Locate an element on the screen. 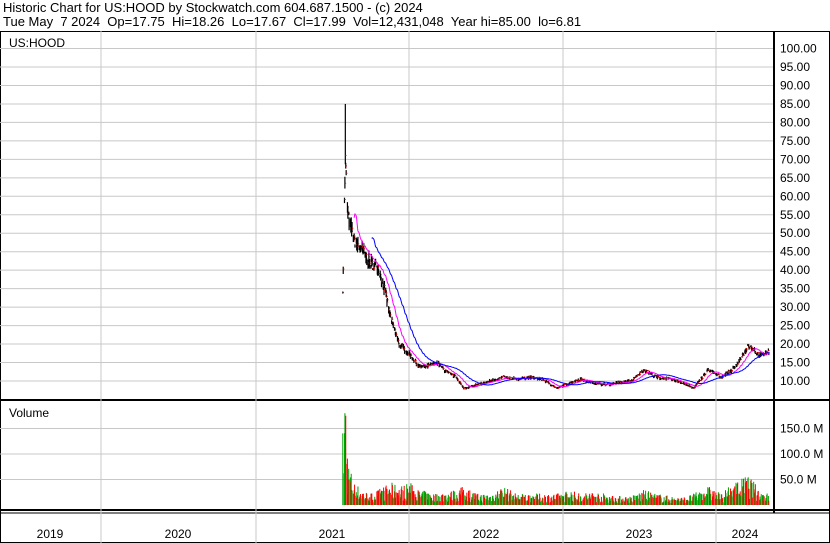  price-tick-label: 95.00 is located at coordinates (795, 67).